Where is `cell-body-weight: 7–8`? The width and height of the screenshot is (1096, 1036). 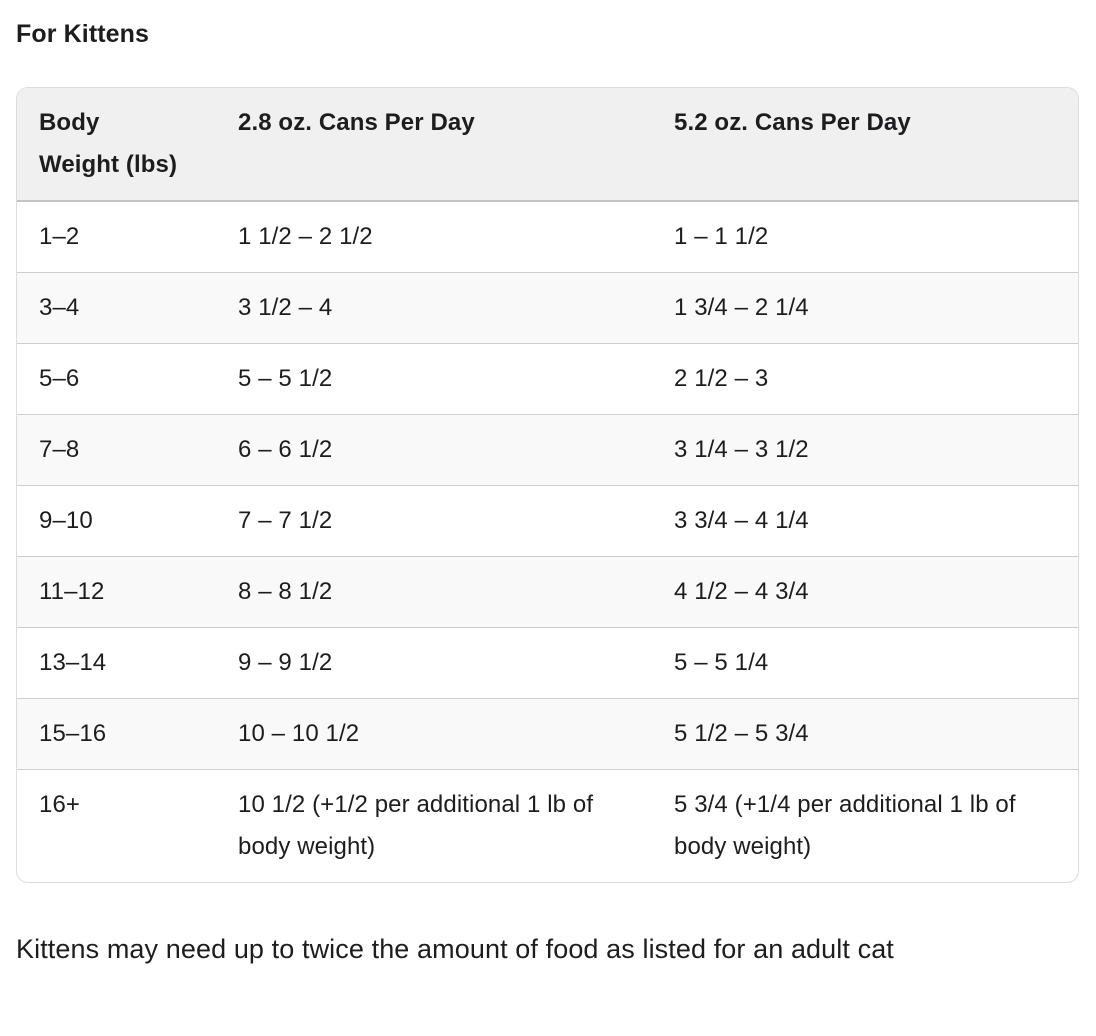 cell-body-weight: 7–8 is located at coordinates (116, 449).